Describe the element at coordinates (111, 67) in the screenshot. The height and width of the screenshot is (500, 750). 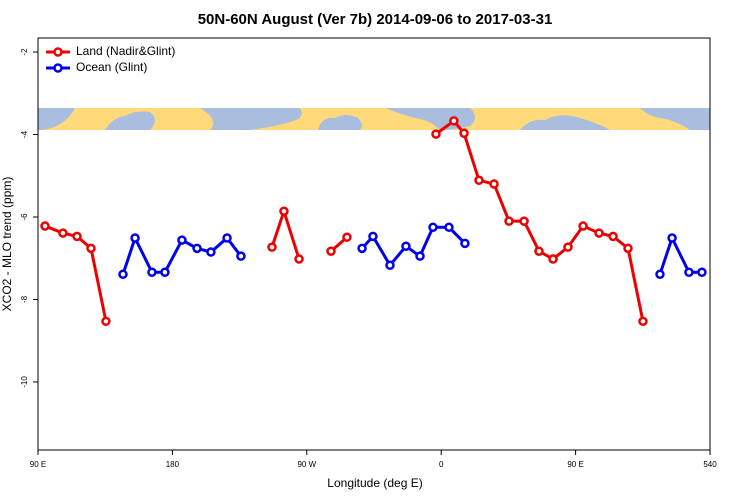
I see `legend-label: Ocean (Glint)` at that location.